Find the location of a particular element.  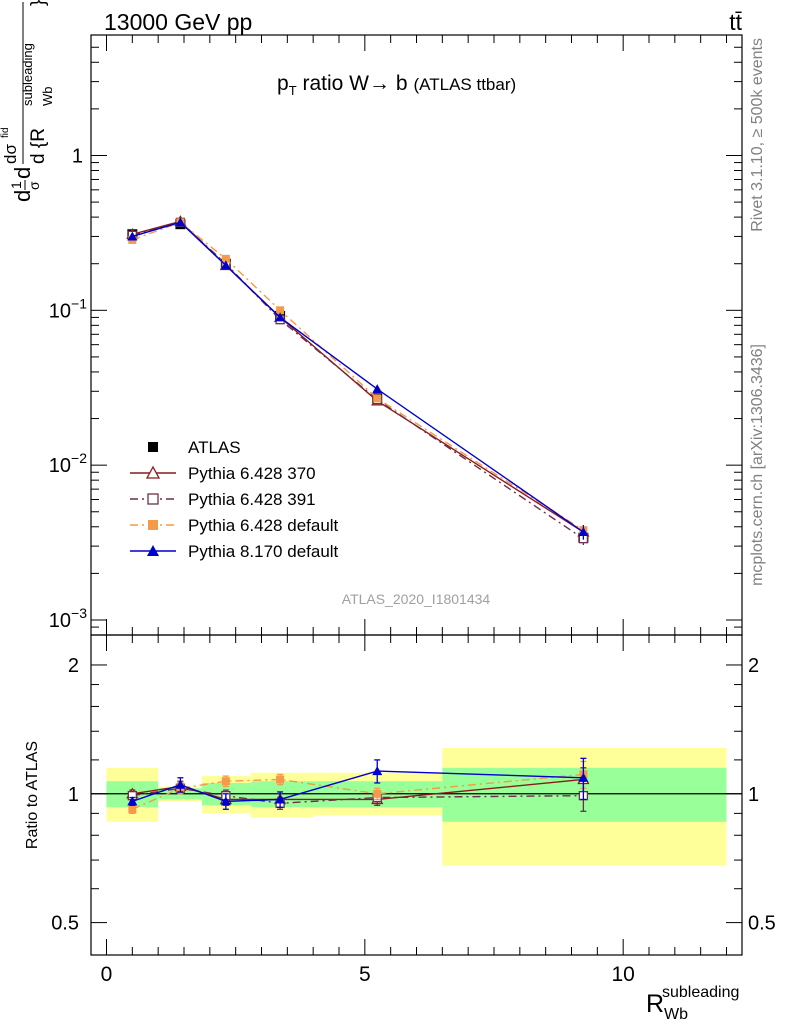

ylabel-sub: Wb is located at coordinates (47, 97).